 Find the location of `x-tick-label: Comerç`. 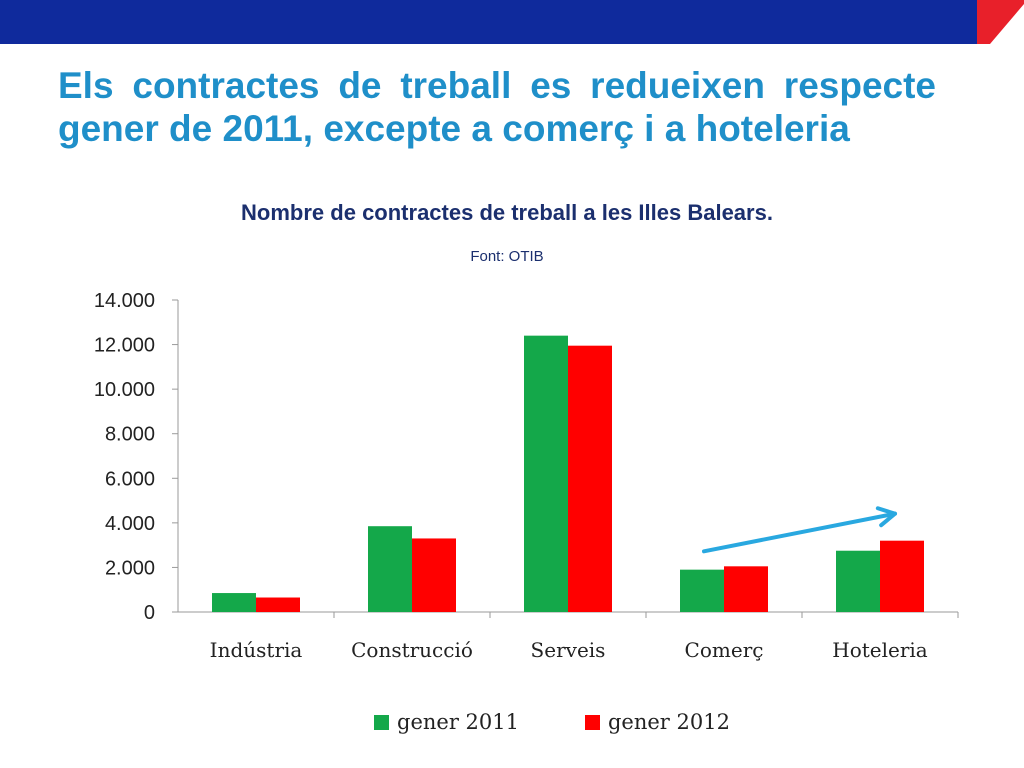

x-tick-label: Comerç is located at coordinates (724, 650).